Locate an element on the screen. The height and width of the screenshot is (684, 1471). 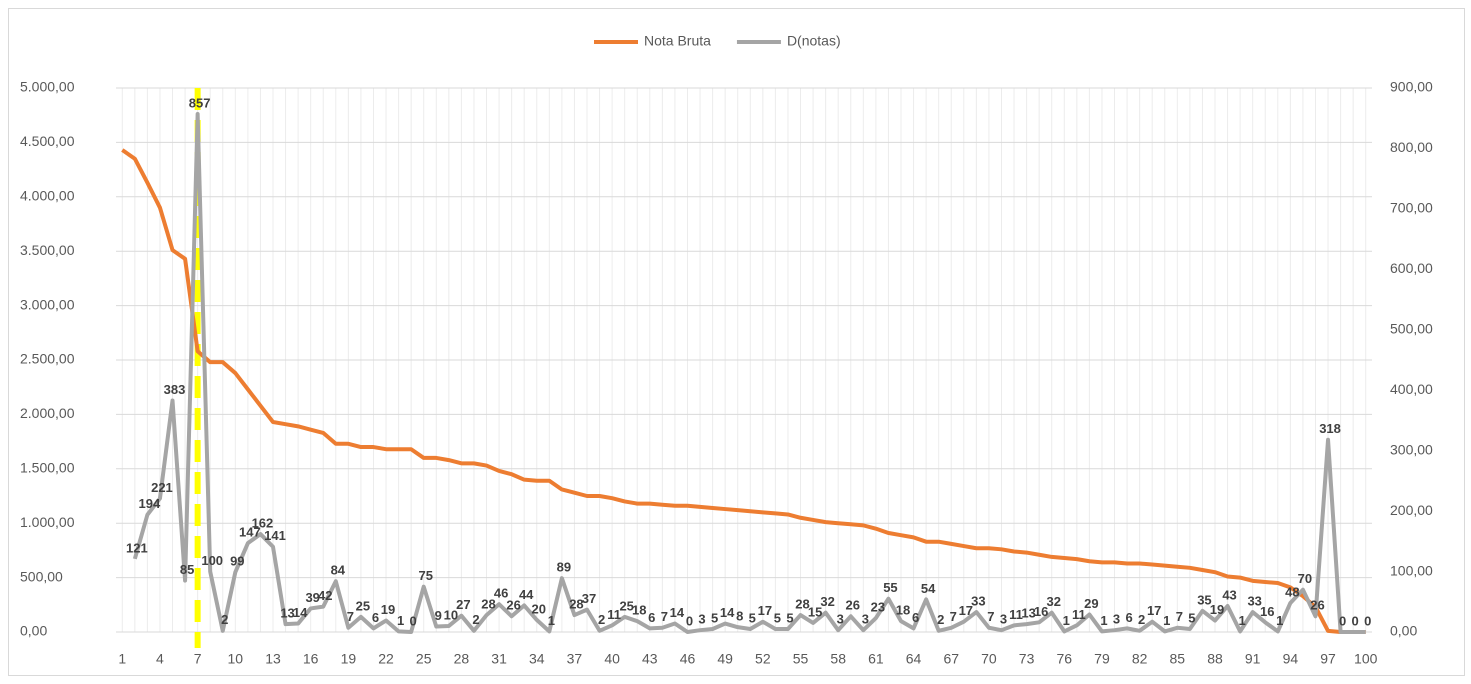
data-label: 8 is located at coordinates (739, 616).